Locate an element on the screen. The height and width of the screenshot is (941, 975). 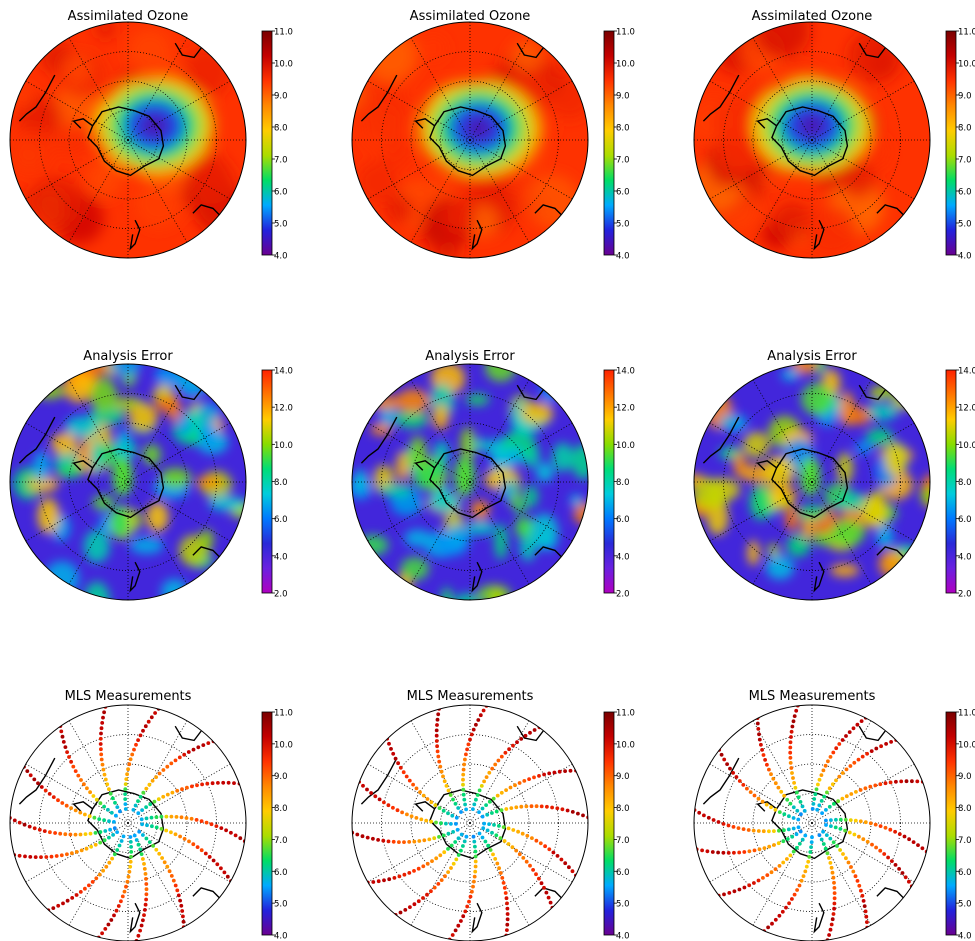
colorbar-tick-label: 11.0 is located at coordinates (966, 33).